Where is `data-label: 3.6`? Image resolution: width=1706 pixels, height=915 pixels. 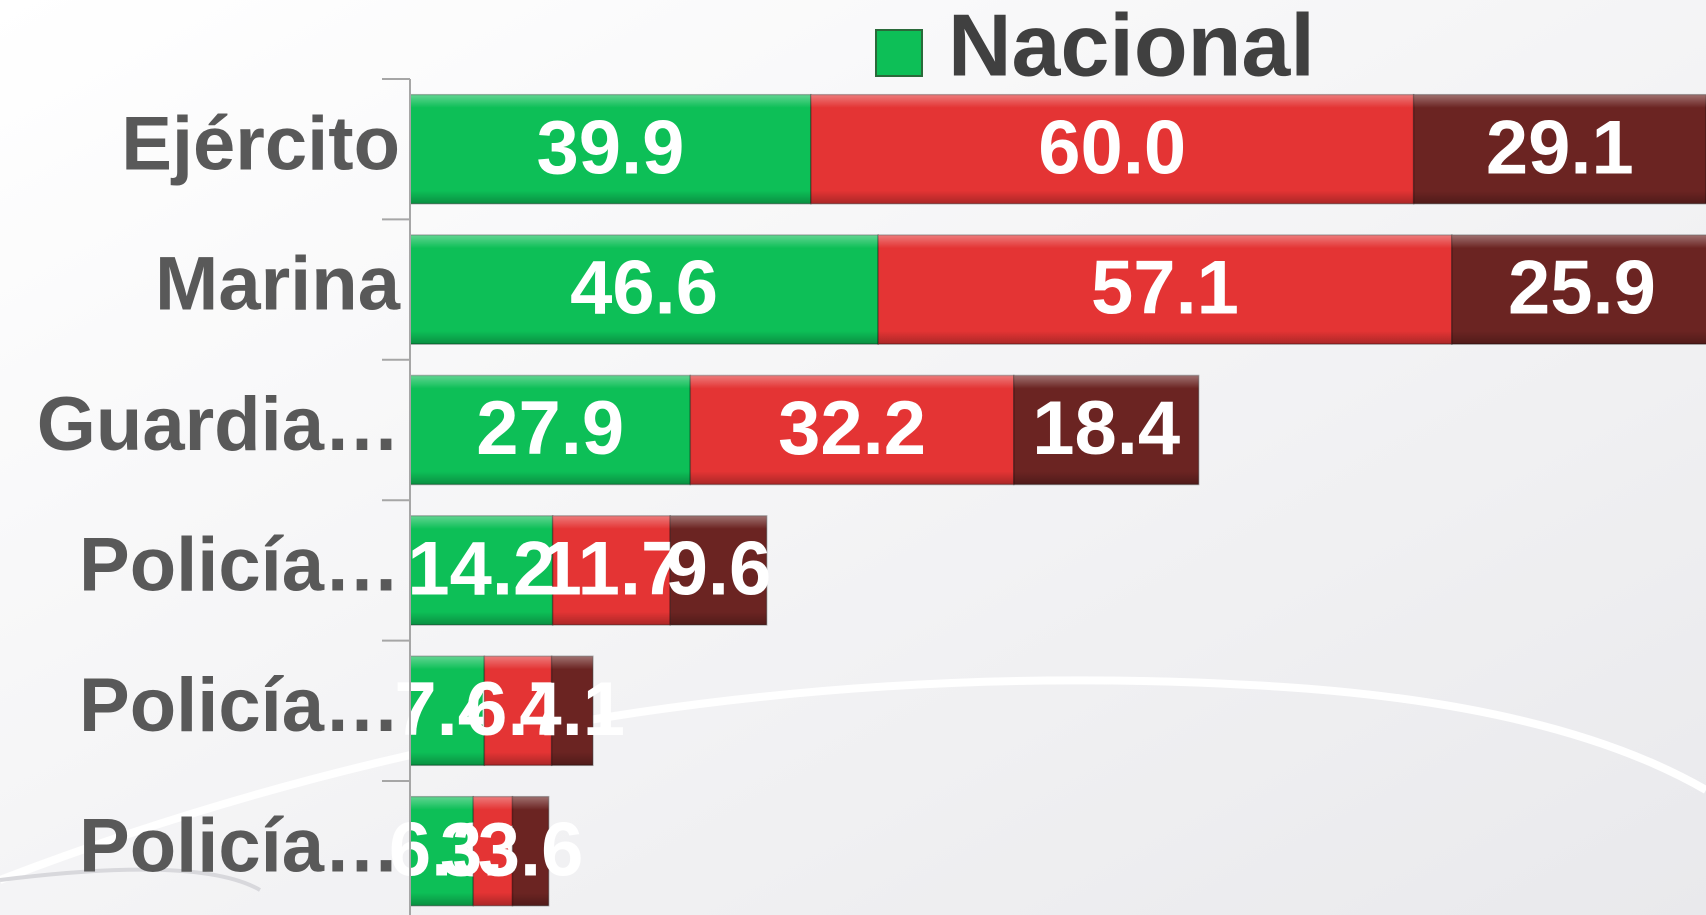 data-label: 3.6 is located at coordinates (531, 849).